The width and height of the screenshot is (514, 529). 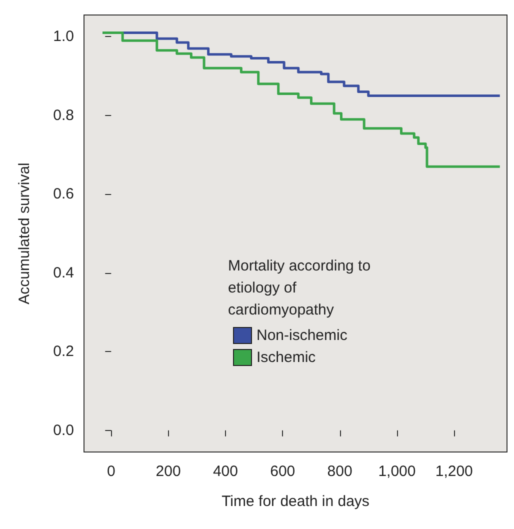 What do you see at coordinates (296, 501) in the screenshot?
I see `x-axis-title: Time for death in days` at bounding box center [296, 501].